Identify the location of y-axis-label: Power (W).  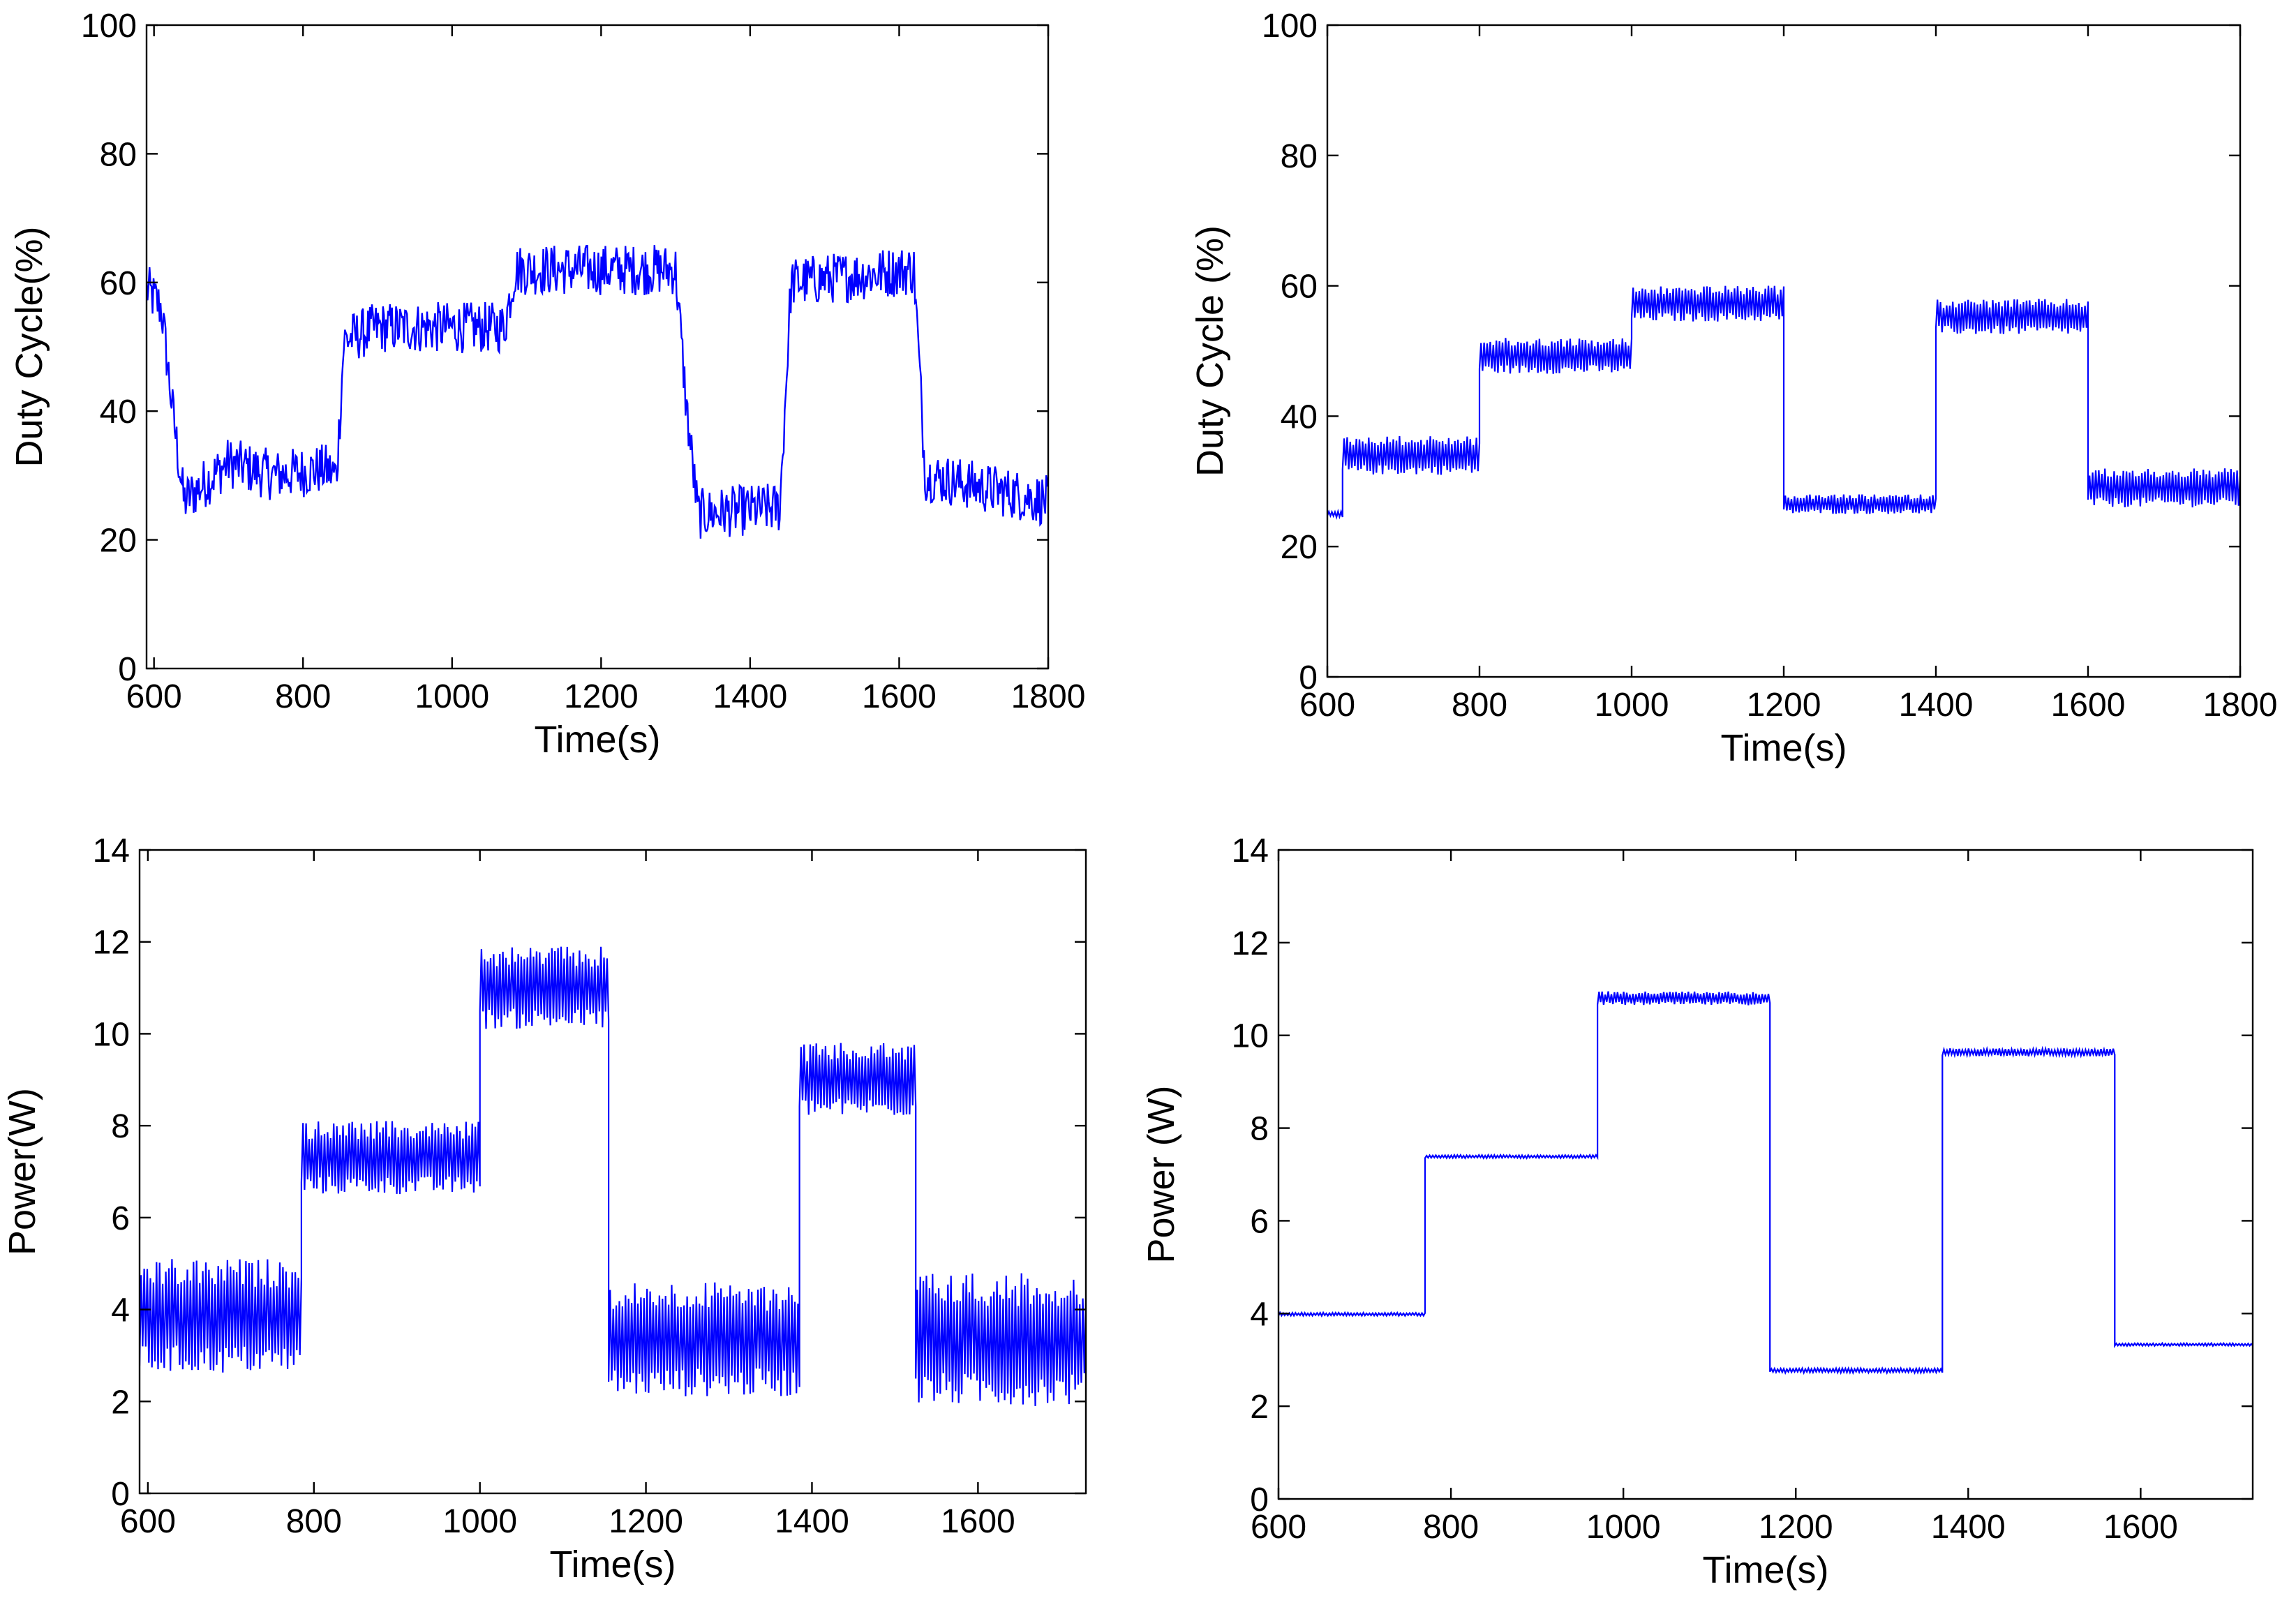
(1161, 1175).